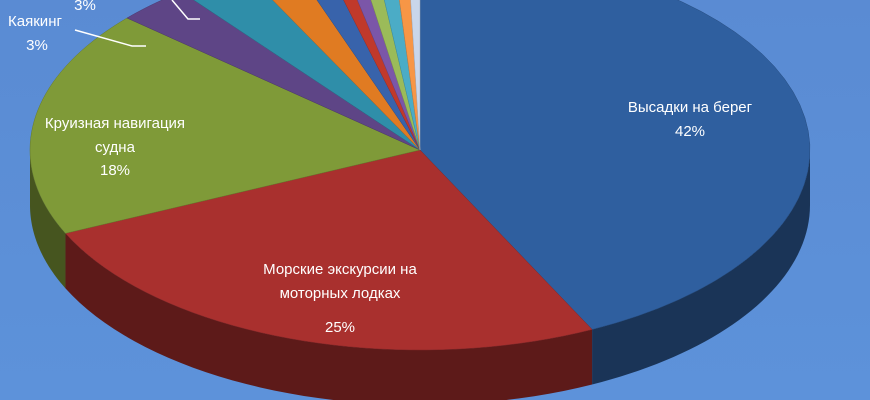 This screenshot has width=870, height=400. I want to click on slice-label: Каякинг, so click(35, 21).